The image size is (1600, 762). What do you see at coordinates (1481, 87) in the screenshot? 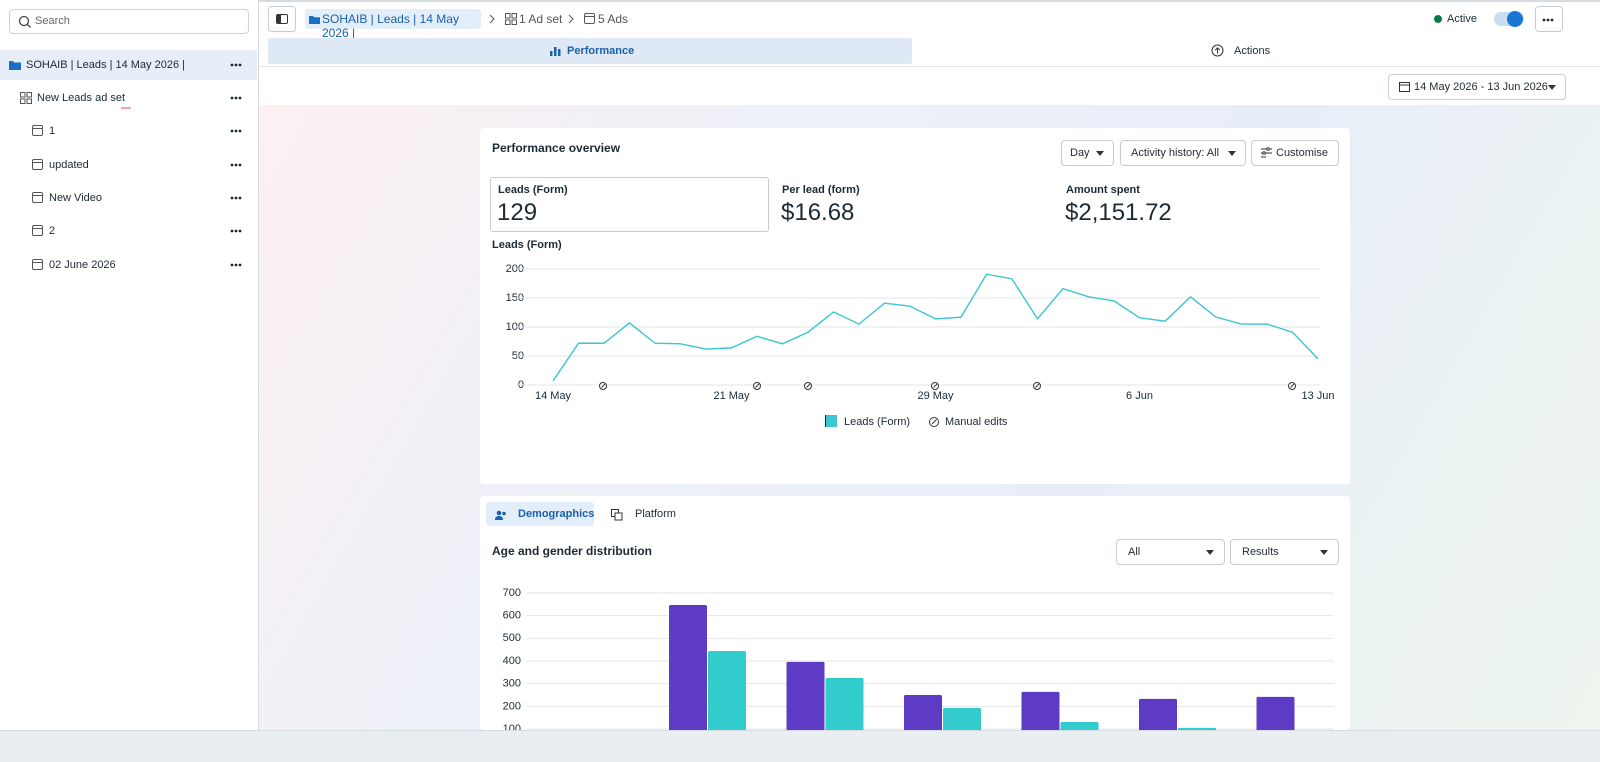
I see `date-range: 14 May 2026 - 13 Jun 2026` at bounding box center [1481, 87].